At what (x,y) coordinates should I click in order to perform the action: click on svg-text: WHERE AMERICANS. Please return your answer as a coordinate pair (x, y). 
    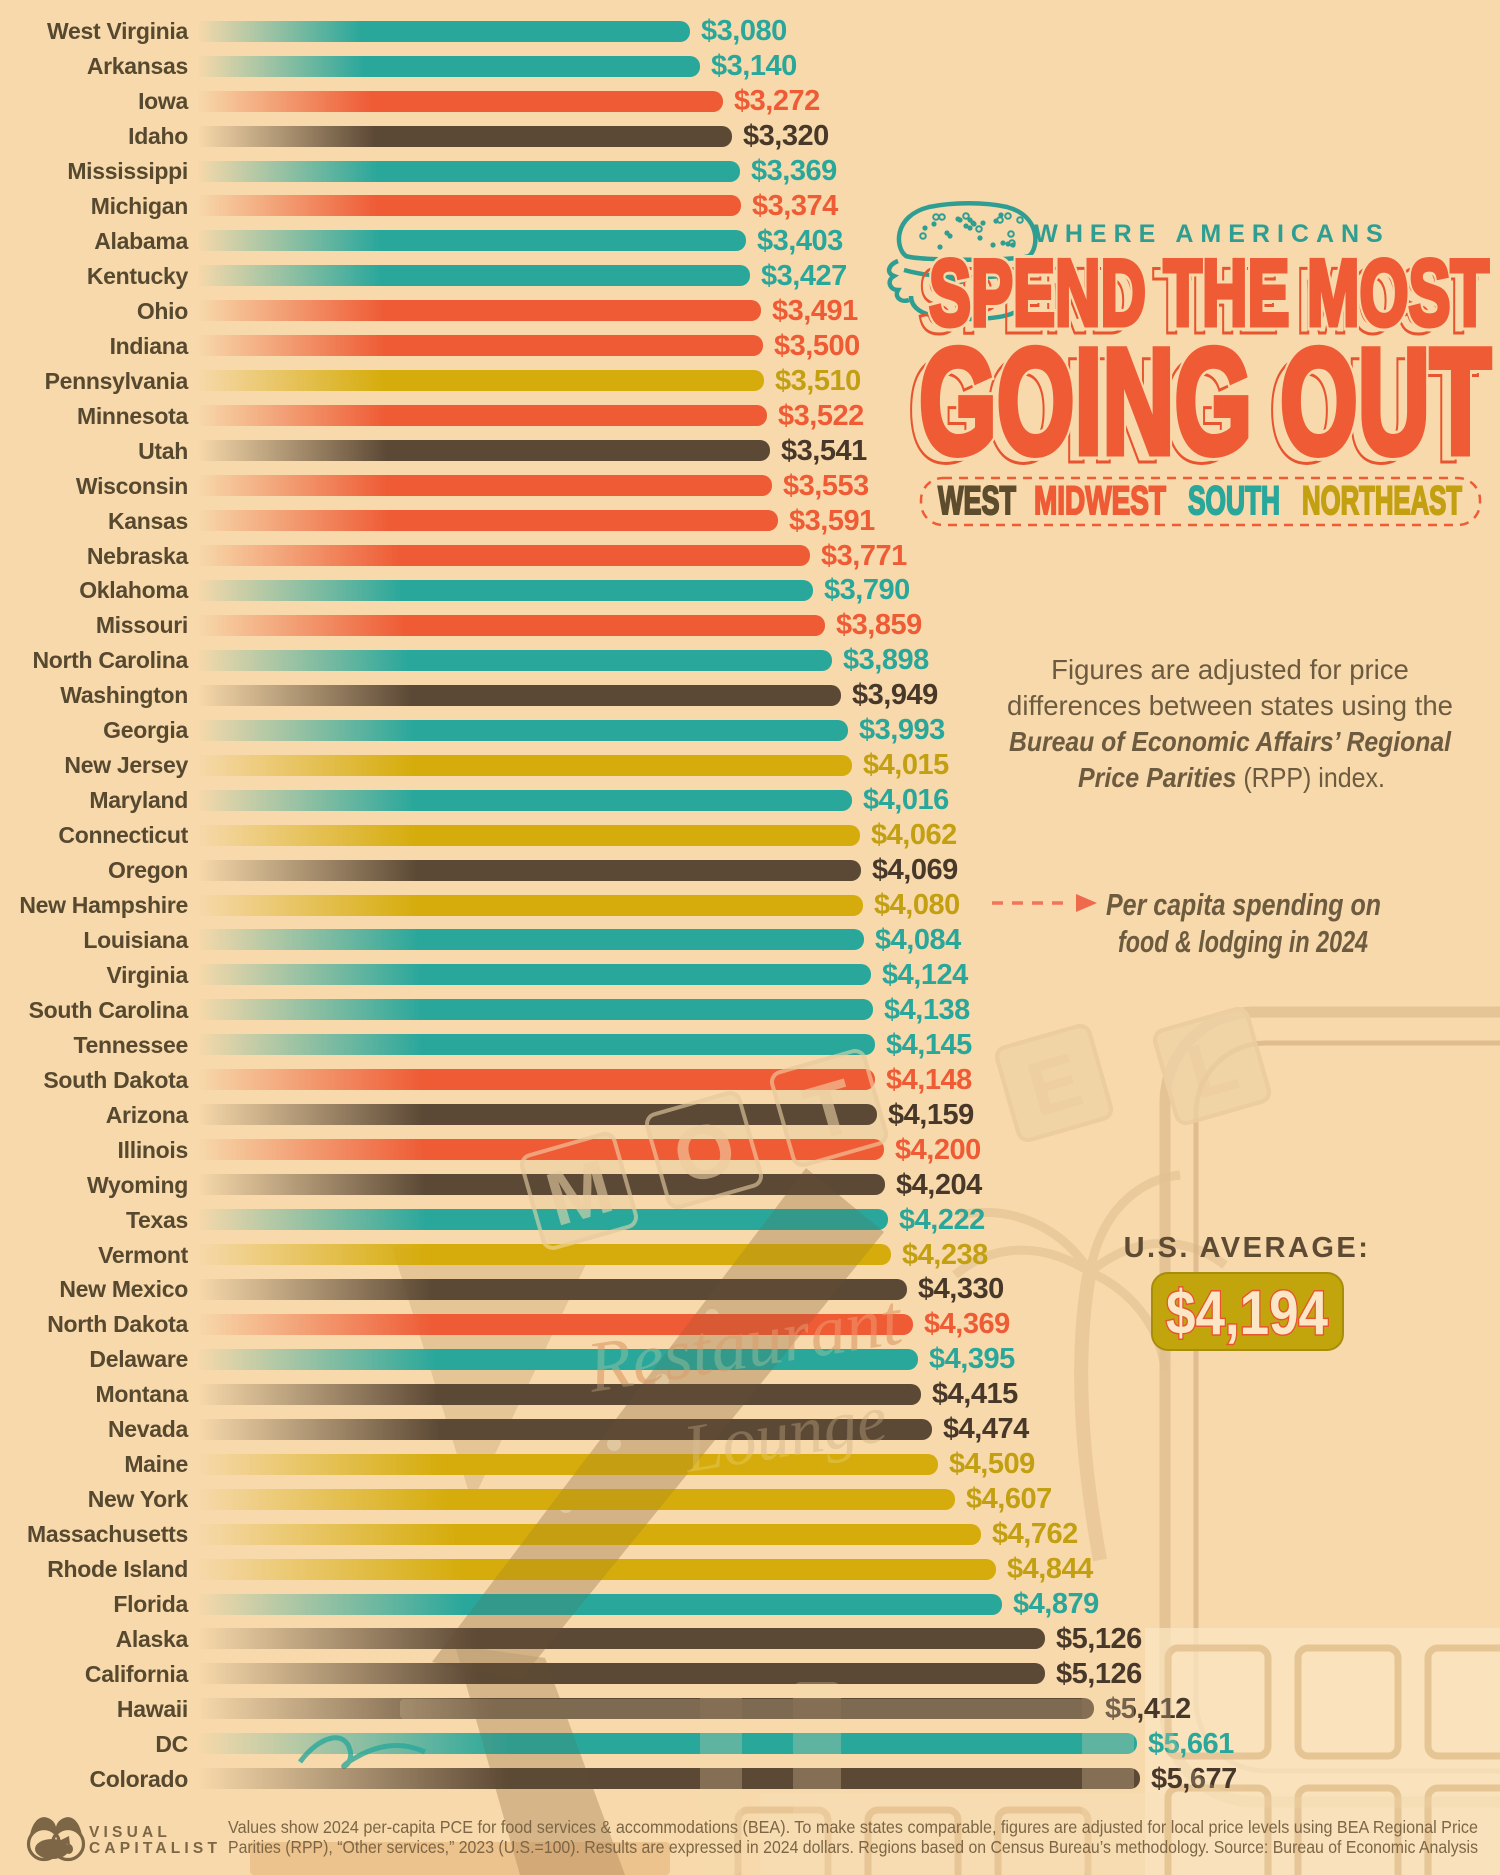
    Looking at the image, I should click on (1211, 234).